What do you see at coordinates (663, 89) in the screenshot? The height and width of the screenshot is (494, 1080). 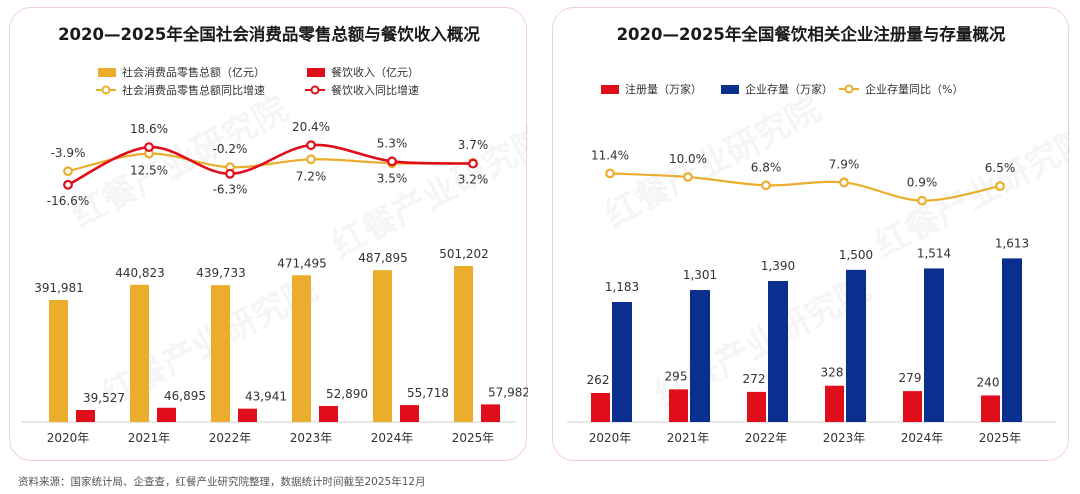 I see `legend-registrations-label: 注册量（万家）` at bounding box center [663, 89].